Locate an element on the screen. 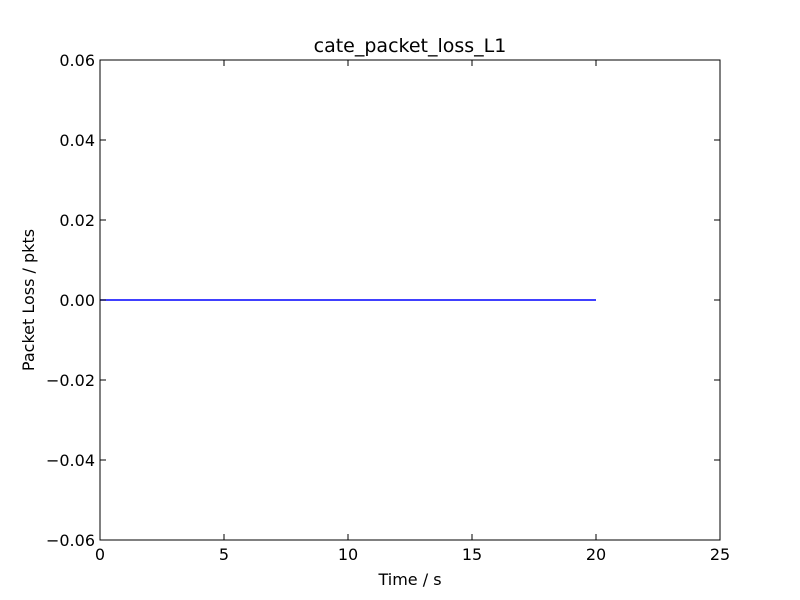  y-tick-label: 0.02 is located at coordinates (77, 220).